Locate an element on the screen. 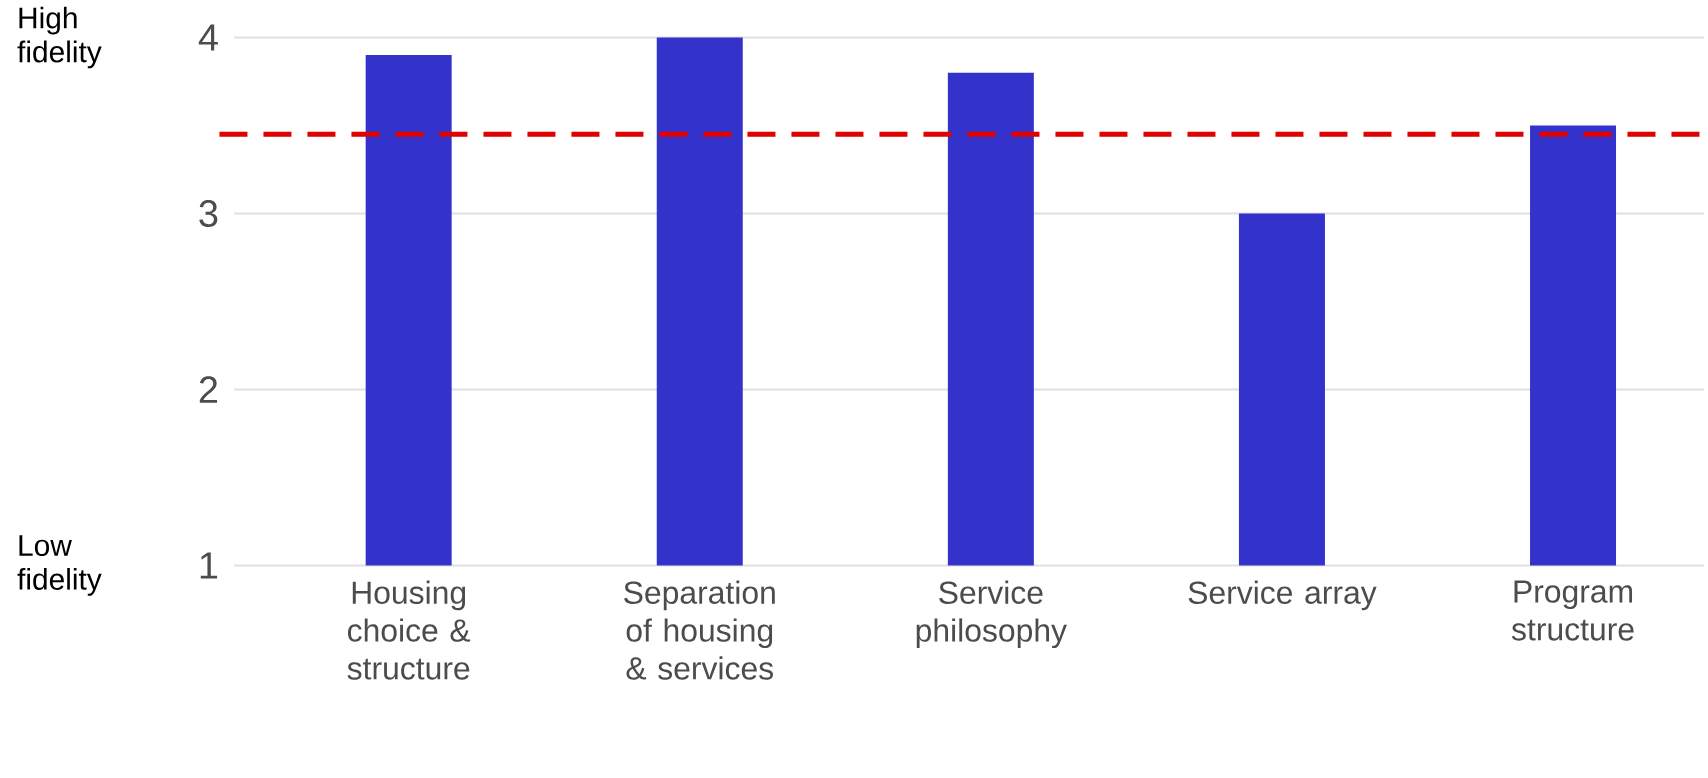 This screenshot has width=1708, height=778. x-tick-label: Service array is located at coordinates (1282, 595).